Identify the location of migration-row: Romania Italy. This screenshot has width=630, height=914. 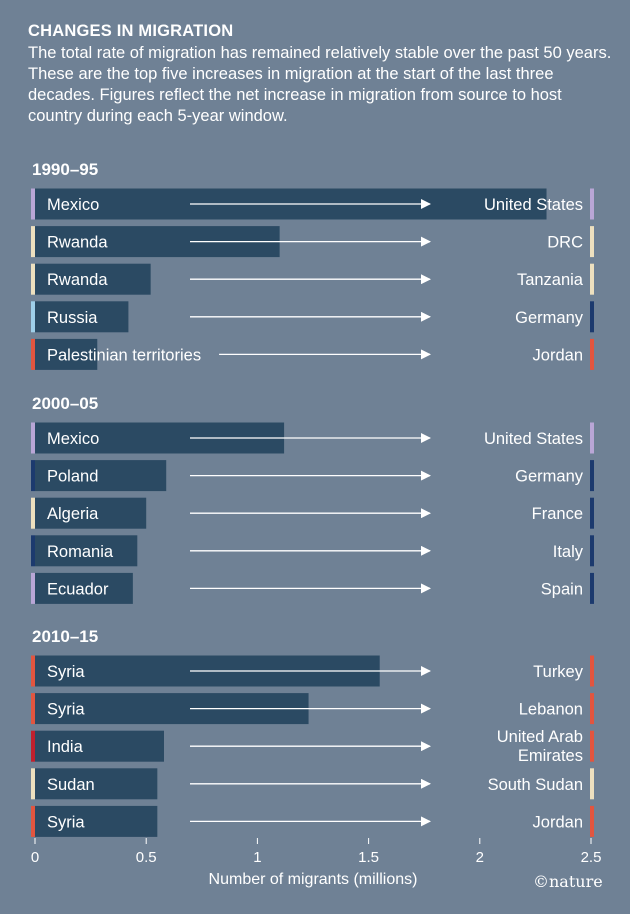
(312, 551).